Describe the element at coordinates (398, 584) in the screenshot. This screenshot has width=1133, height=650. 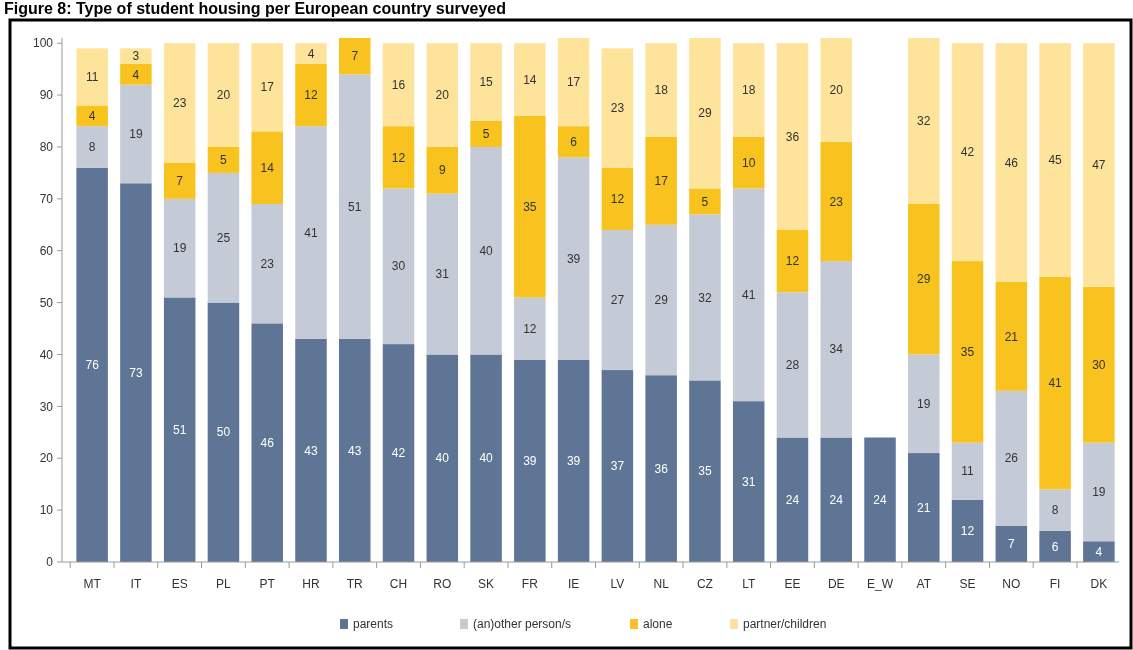
I see `x-tick-label: CH` at that location.